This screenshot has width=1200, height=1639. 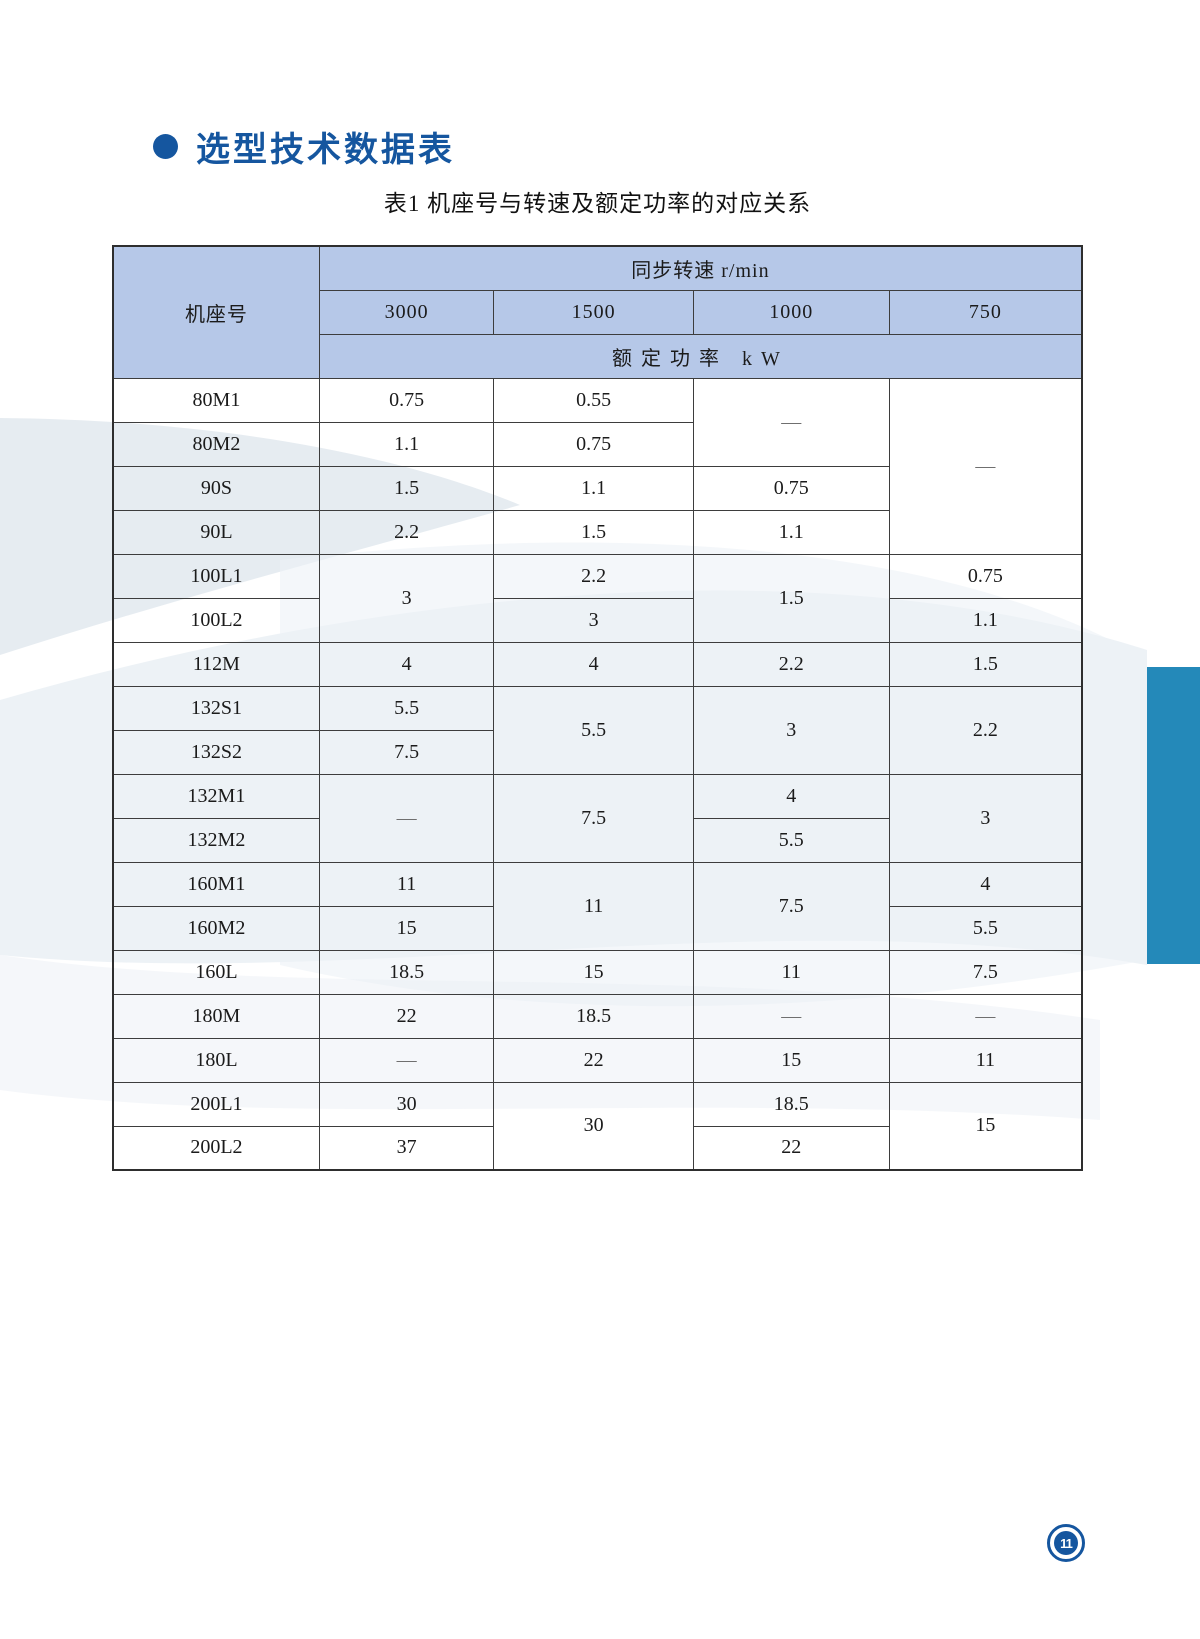 I want to click on side-accent-bar, so click(x=1173, y=815).